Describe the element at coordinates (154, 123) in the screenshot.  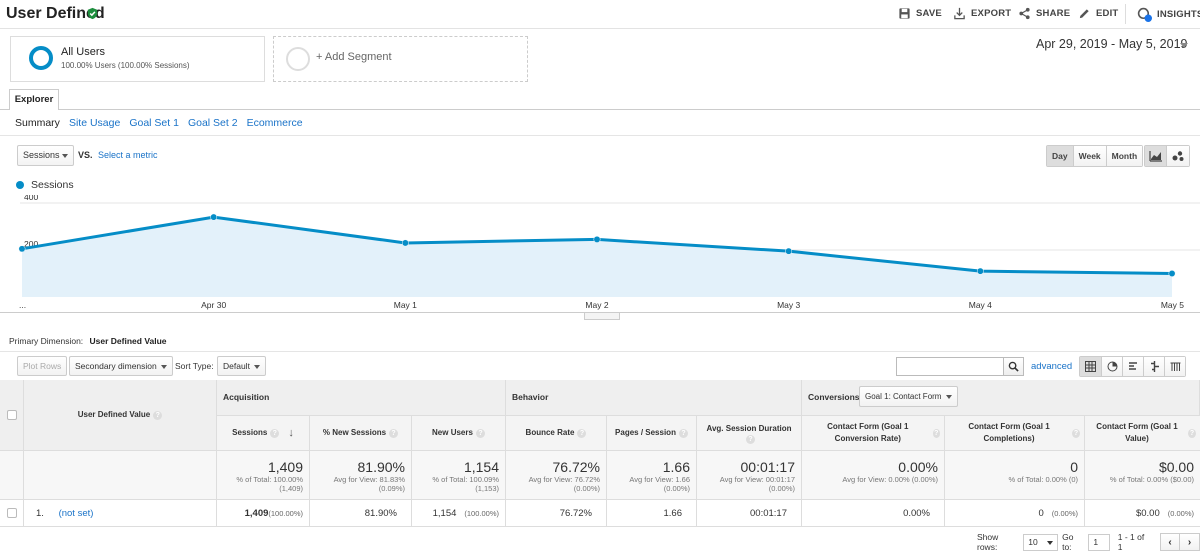
I see `subtab-goal-set-1: Goal Set 1` at that location.